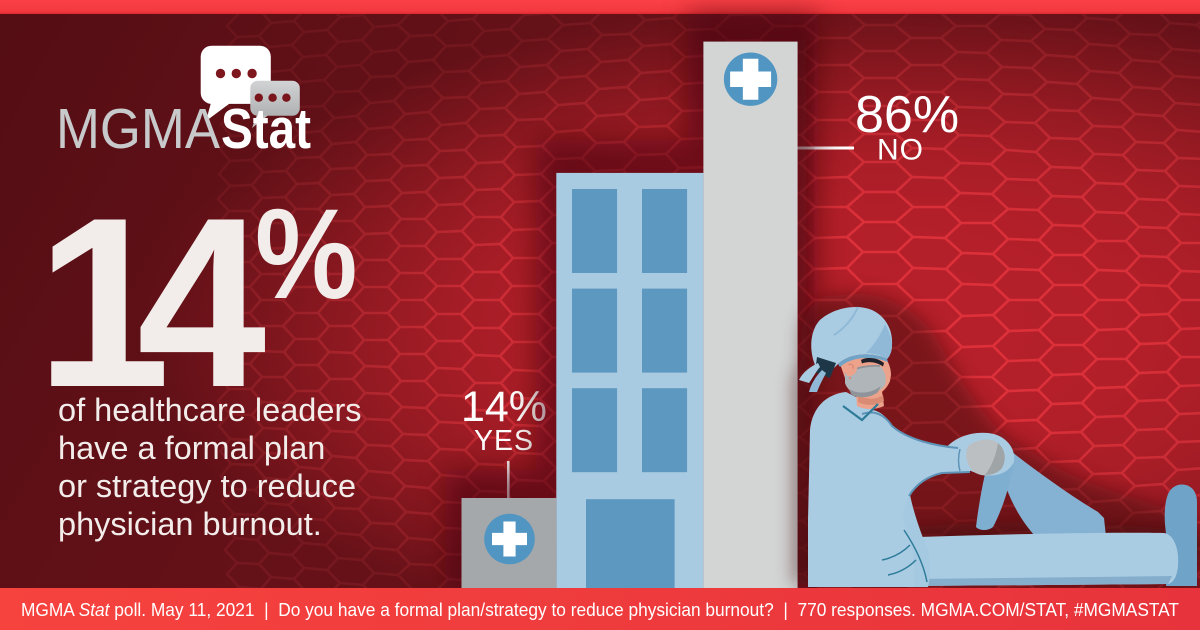  I want to click on svg-text: 86%, so click(907, 115).